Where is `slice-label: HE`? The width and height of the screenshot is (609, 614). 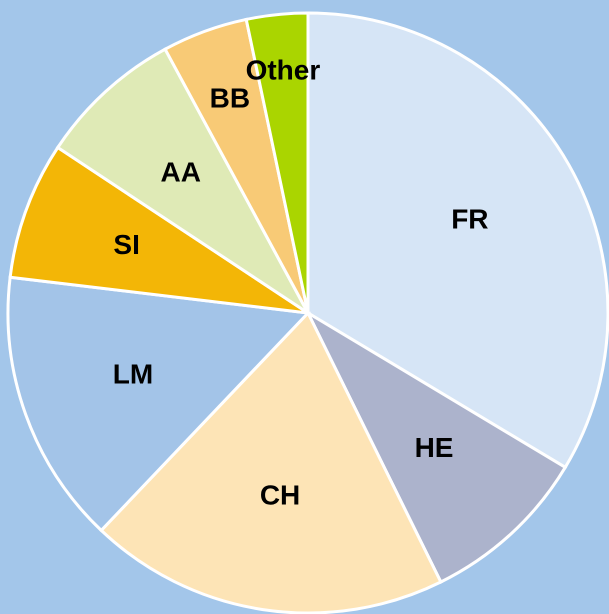 slice-label: HE is located at coordinates (434, 447).